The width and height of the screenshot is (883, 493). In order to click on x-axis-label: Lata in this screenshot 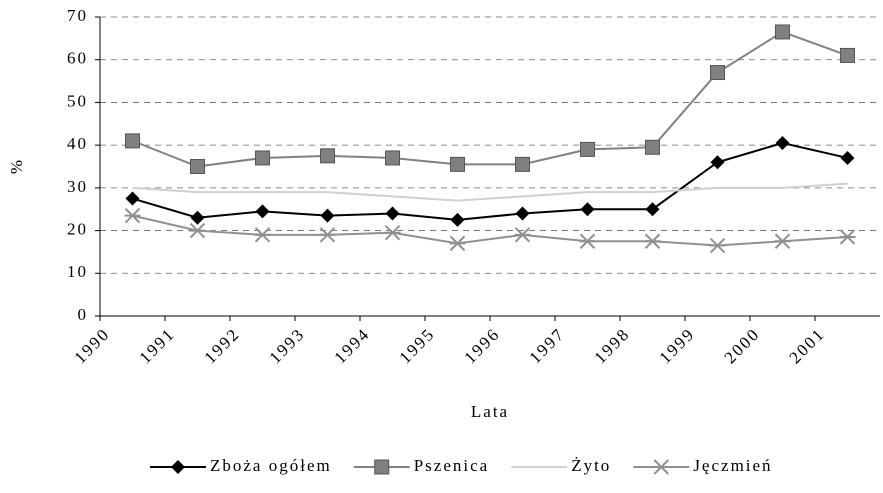, I will do `click(490, 411)`.